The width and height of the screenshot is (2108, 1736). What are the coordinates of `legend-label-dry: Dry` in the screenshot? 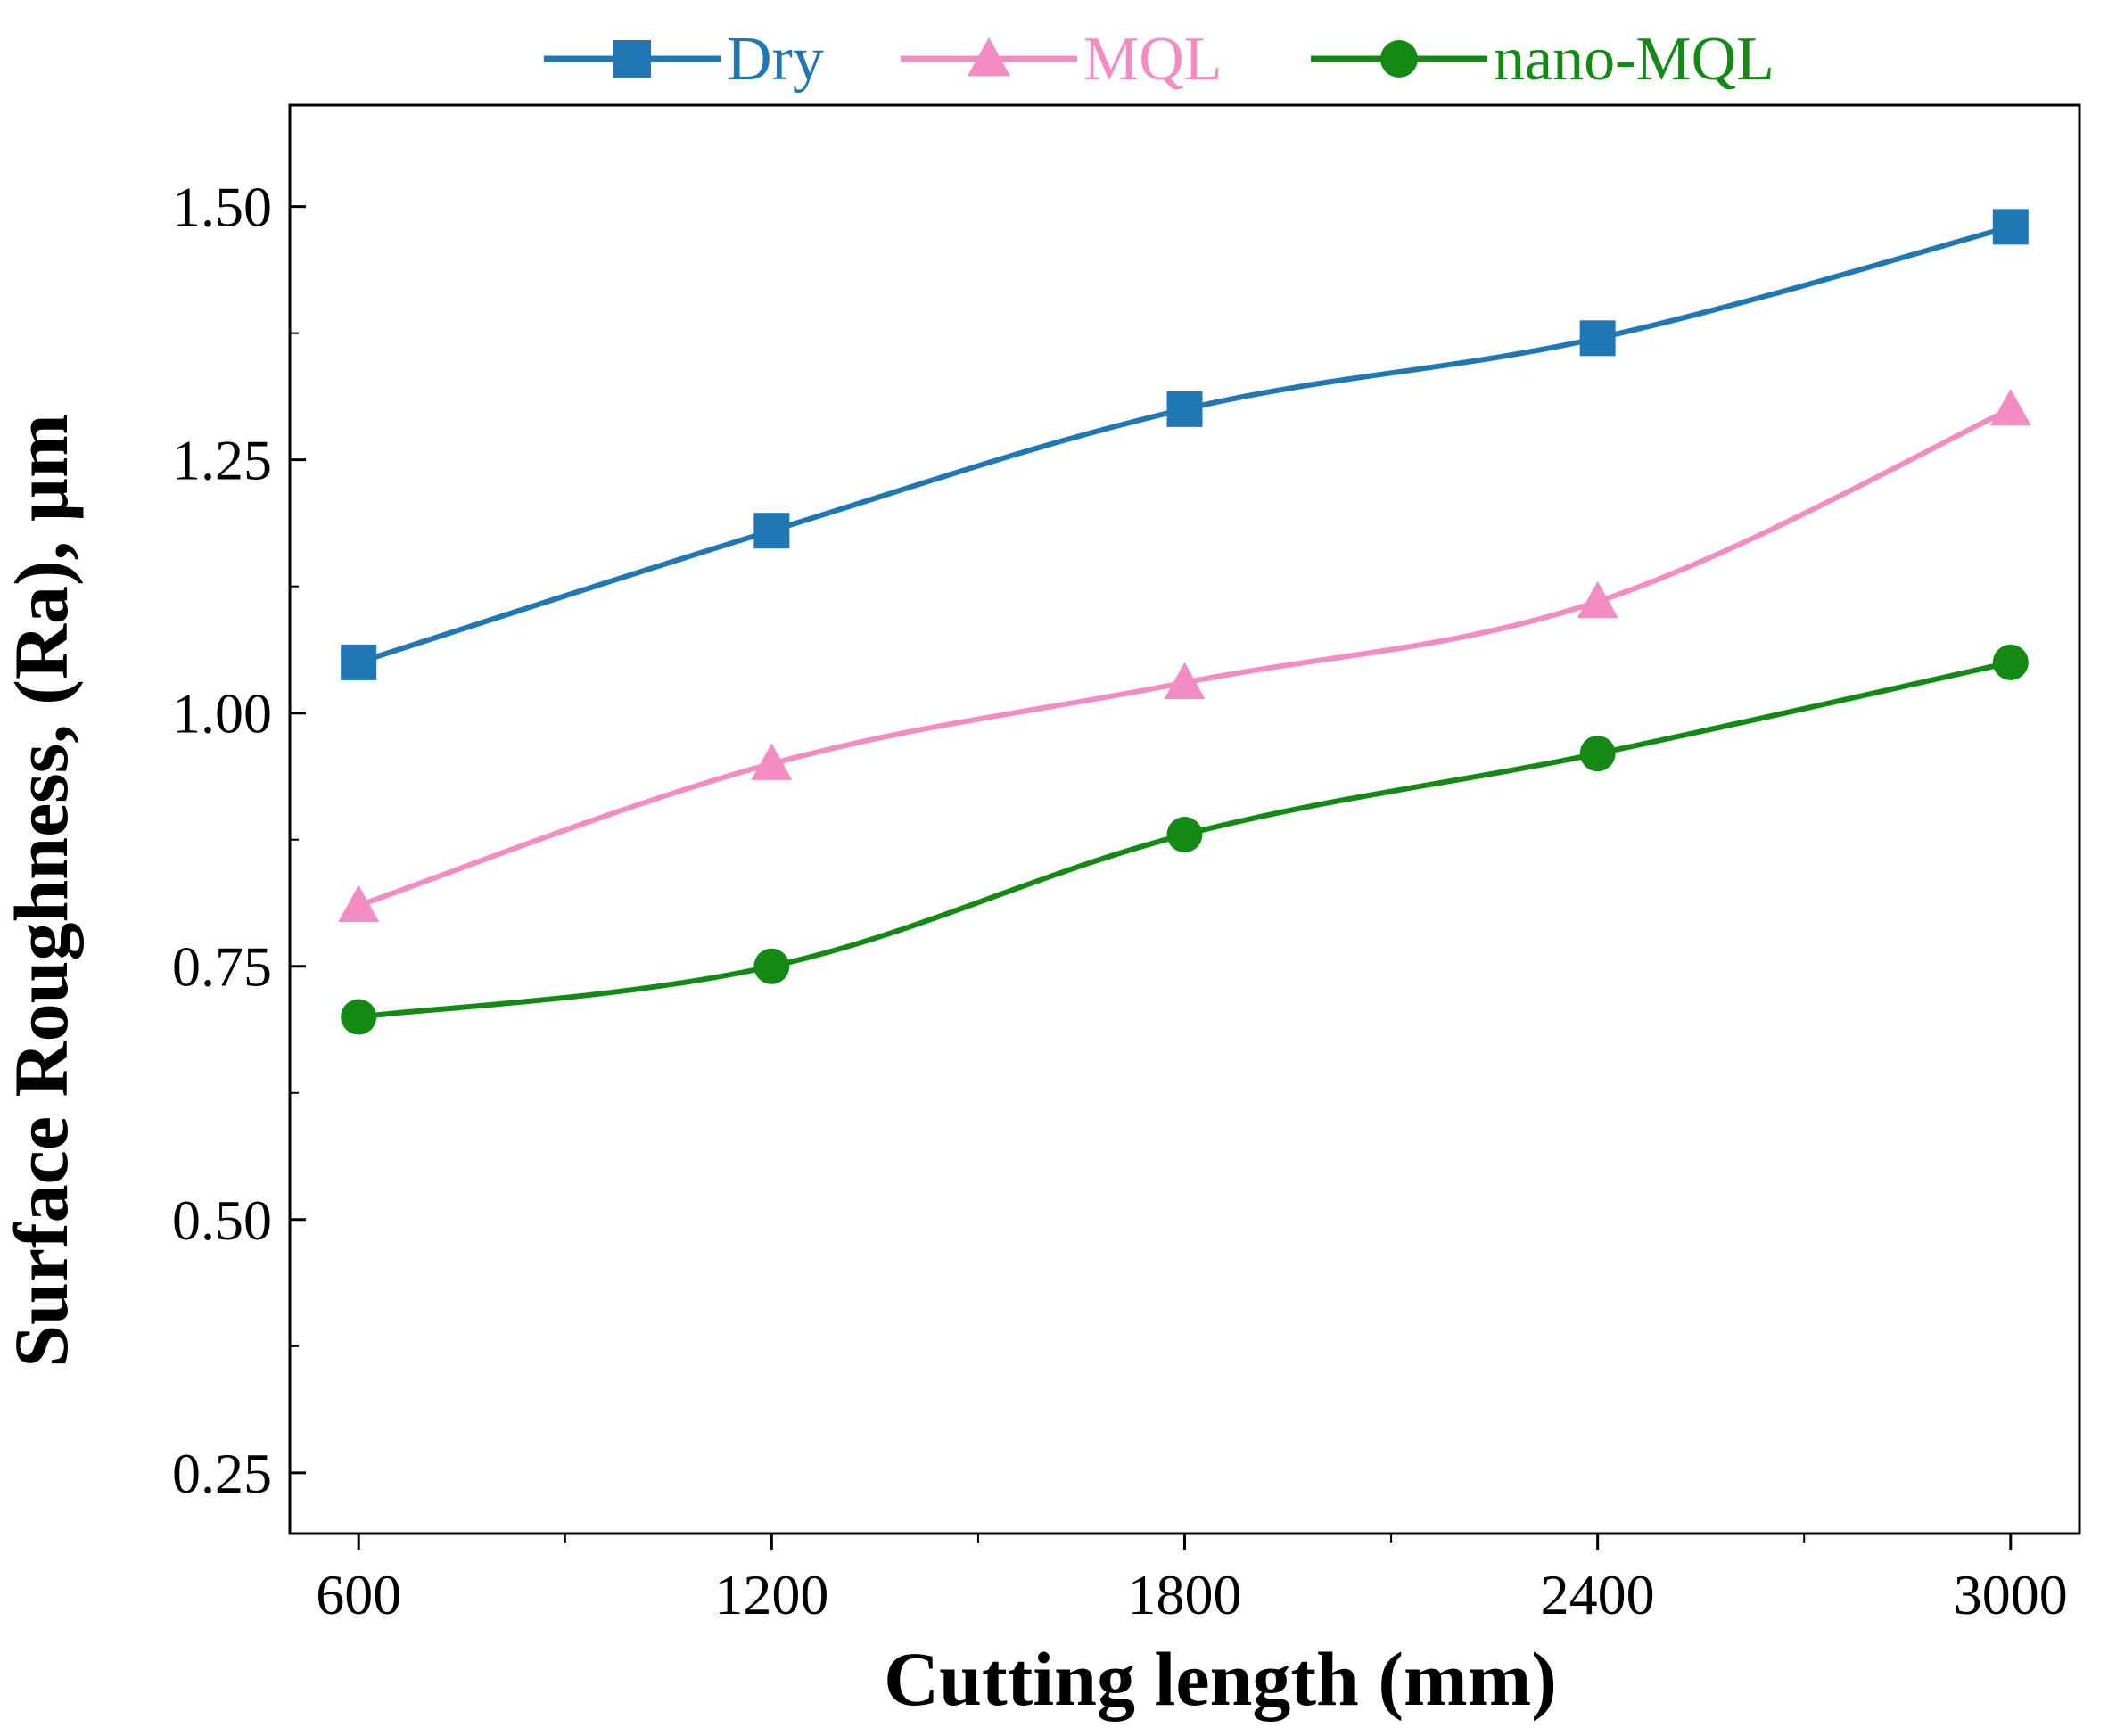 It's located at (775, 60).